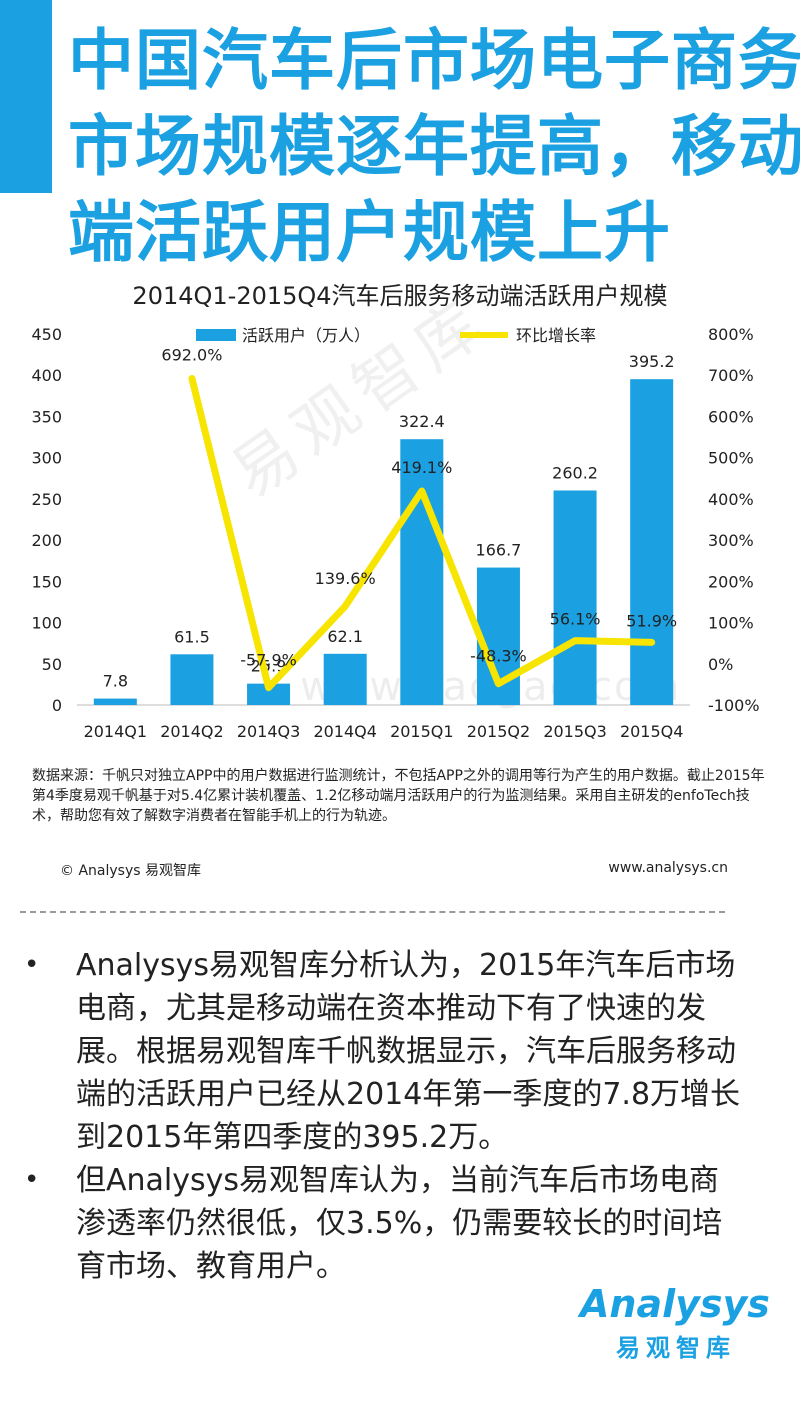 The image size is (800, 1423). I want to click on y-left-tick-label: 100, so click(46, 623).